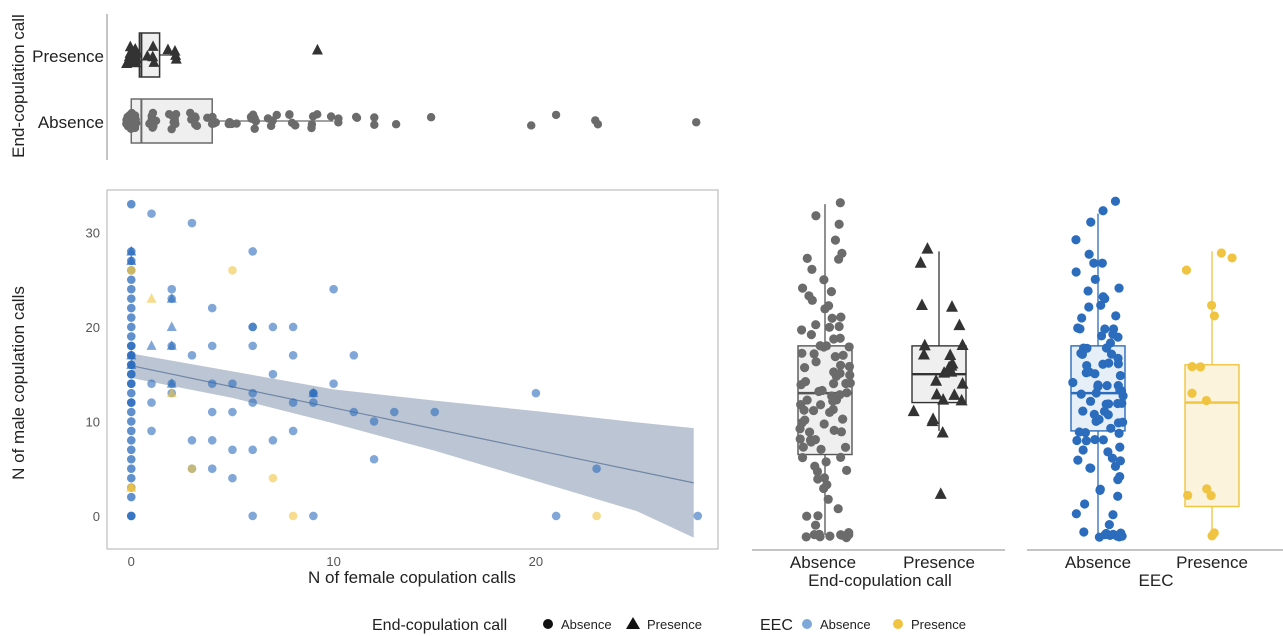 The height and width of the screenshot is (636, 1283). What do you see at coordinates (548, 624) in the screenshot?
I see `legend-circle-icon` at bounding box center [548, 624].